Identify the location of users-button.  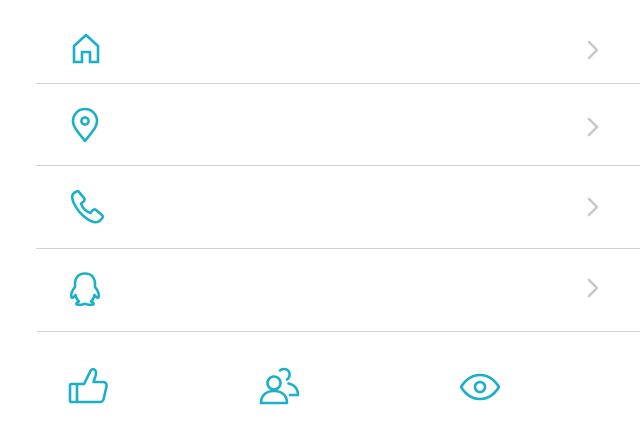
(280, 387).